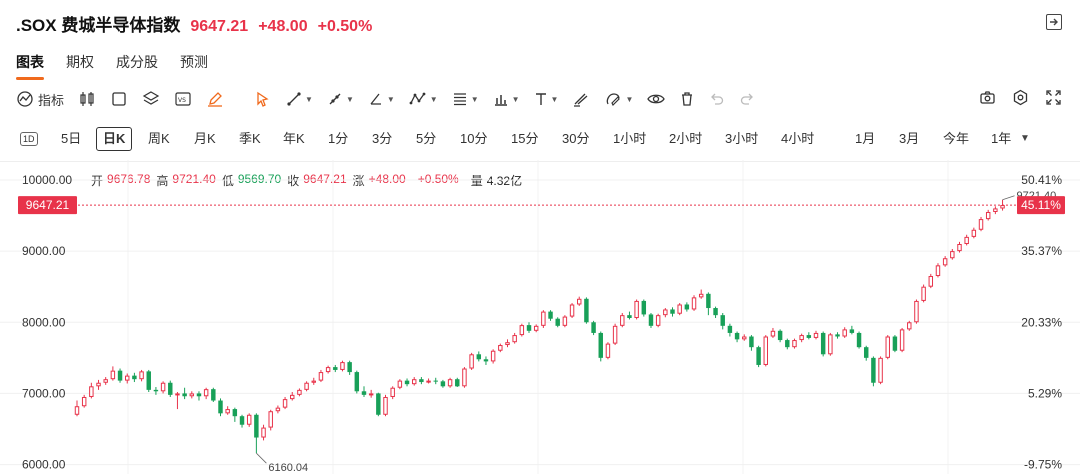 This screenshot has height=474, width=1080. Describe the element at coordinates (865, 138) in the screenshot. I see `period-1month: 1月` at that location.